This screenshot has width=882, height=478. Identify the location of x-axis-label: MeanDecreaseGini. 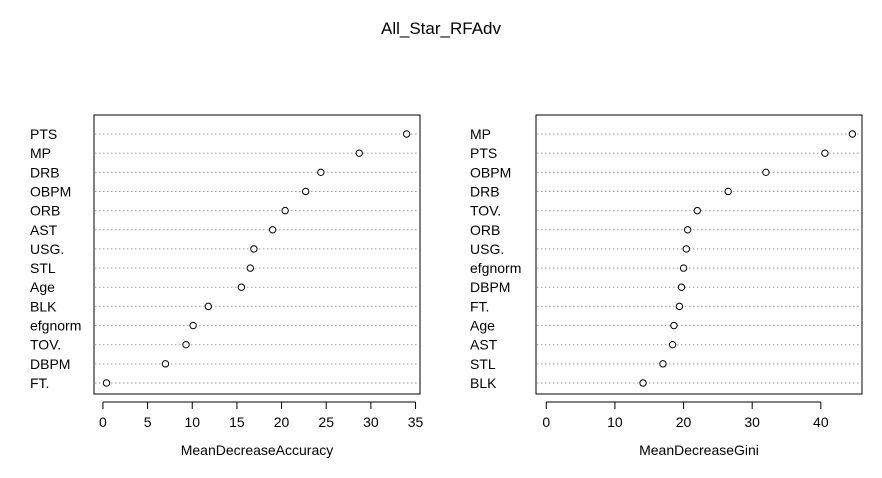
(699, 450).